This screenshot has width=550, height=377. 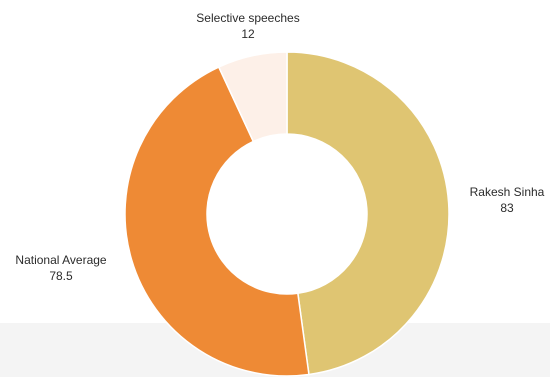 What do you see at coordinates (248, 34) in the screenshot?
I see `slice-value: 12` at bounding box center [248, 34].